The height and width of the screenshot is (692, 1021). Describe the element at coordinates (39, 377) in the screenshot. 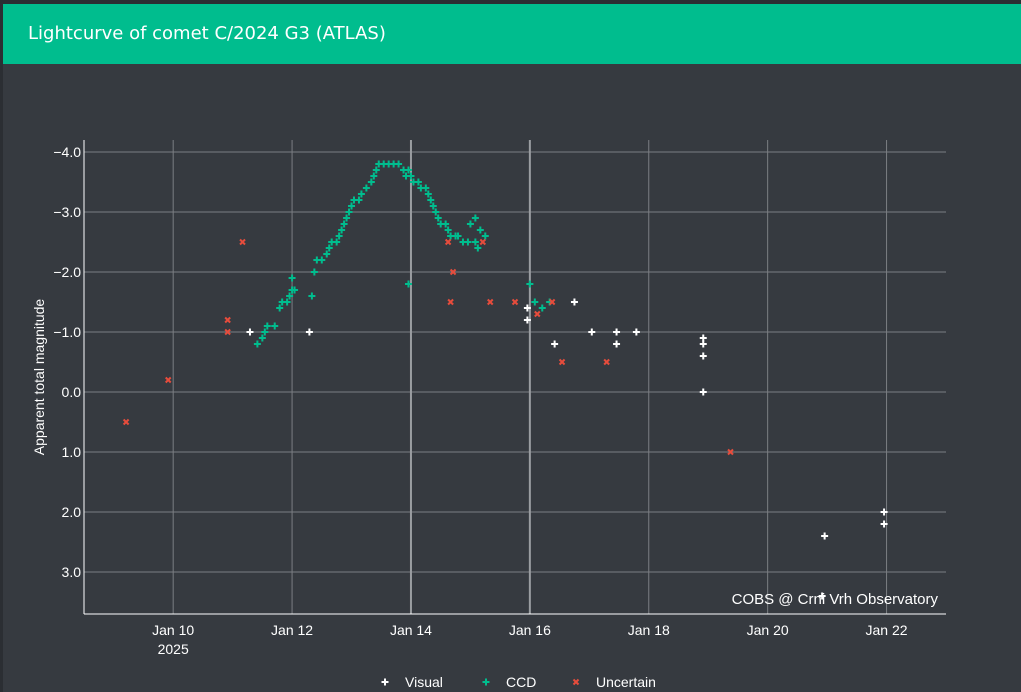

I see `y-axis-title: Apparent total magnitude` at that location.